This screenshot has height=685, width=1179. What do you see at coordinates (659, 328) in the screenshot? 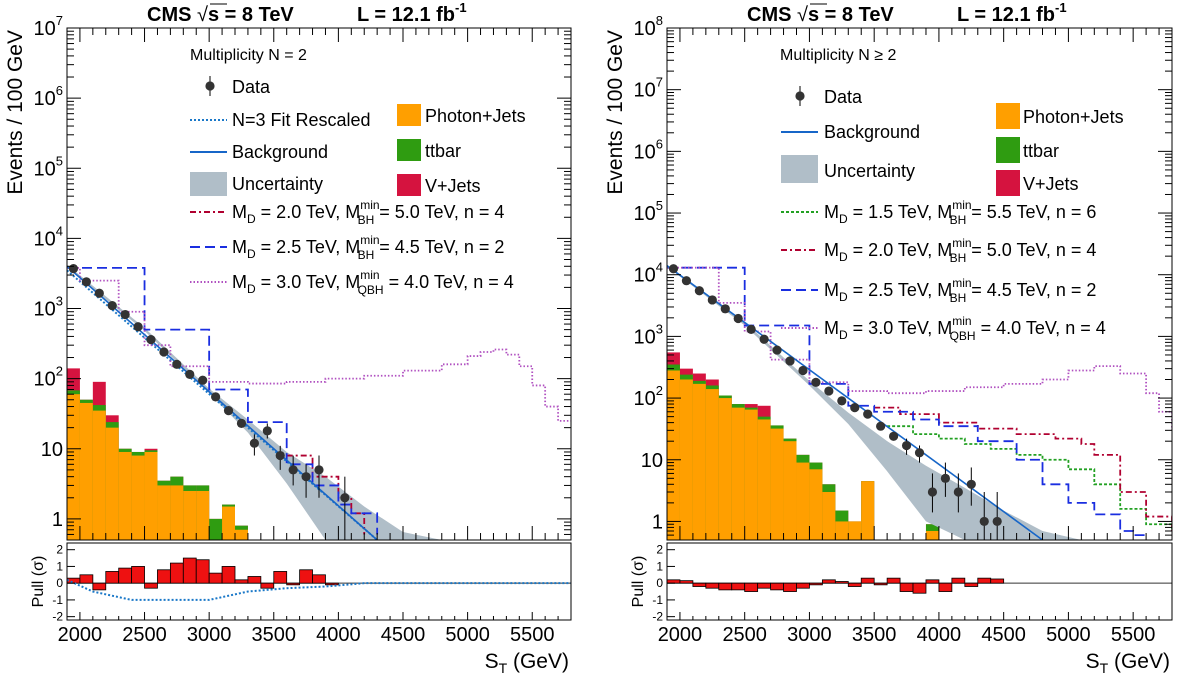
I see `y-tick-exp: 3` at bounding box center [659, 328].